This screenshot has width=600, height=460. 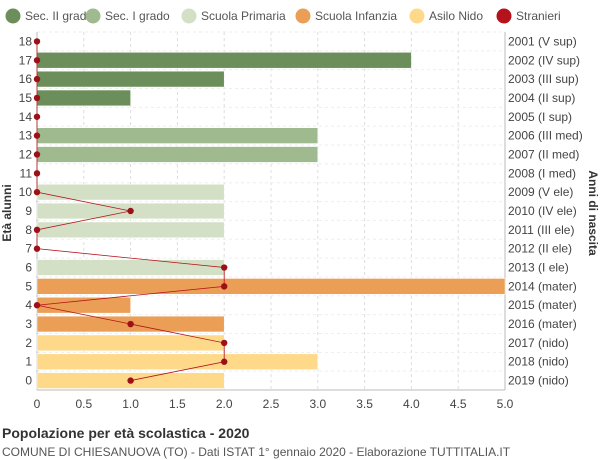 I want to click on birth-year-tick-label: 2017 (nido), so click(x=538, y=343).